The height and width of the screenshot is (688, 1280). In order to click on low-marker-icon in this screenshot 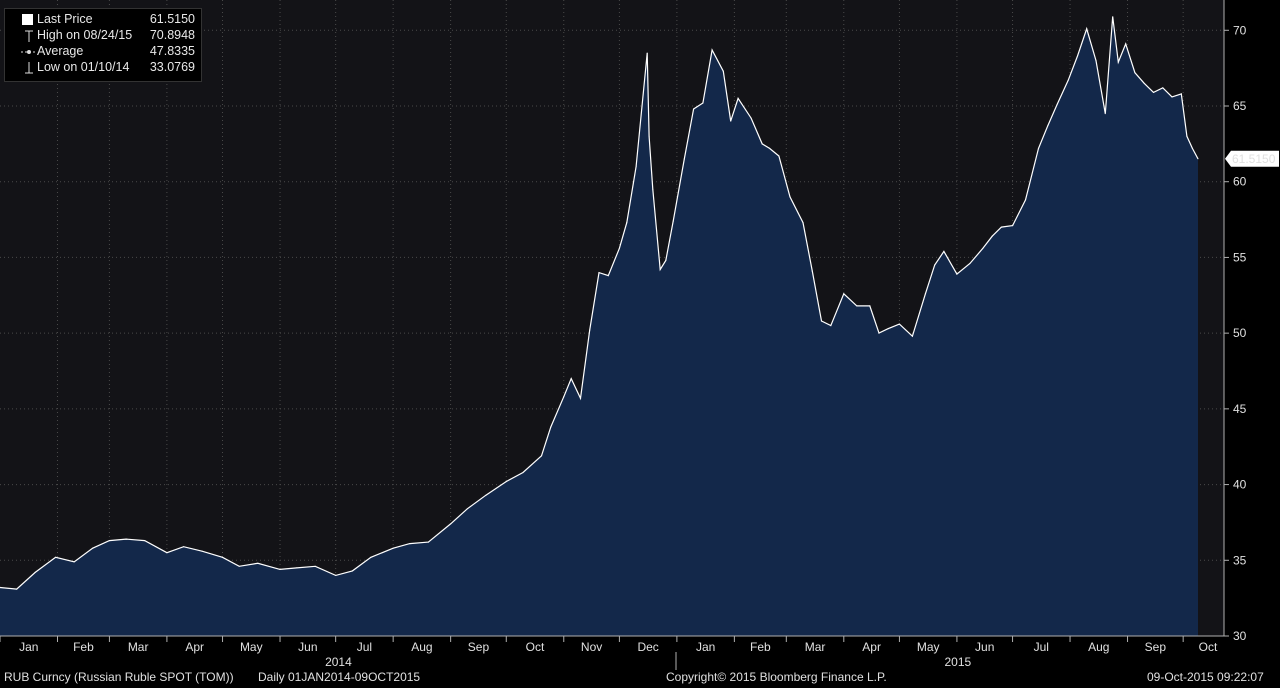, I will do `click(29, 68)`.